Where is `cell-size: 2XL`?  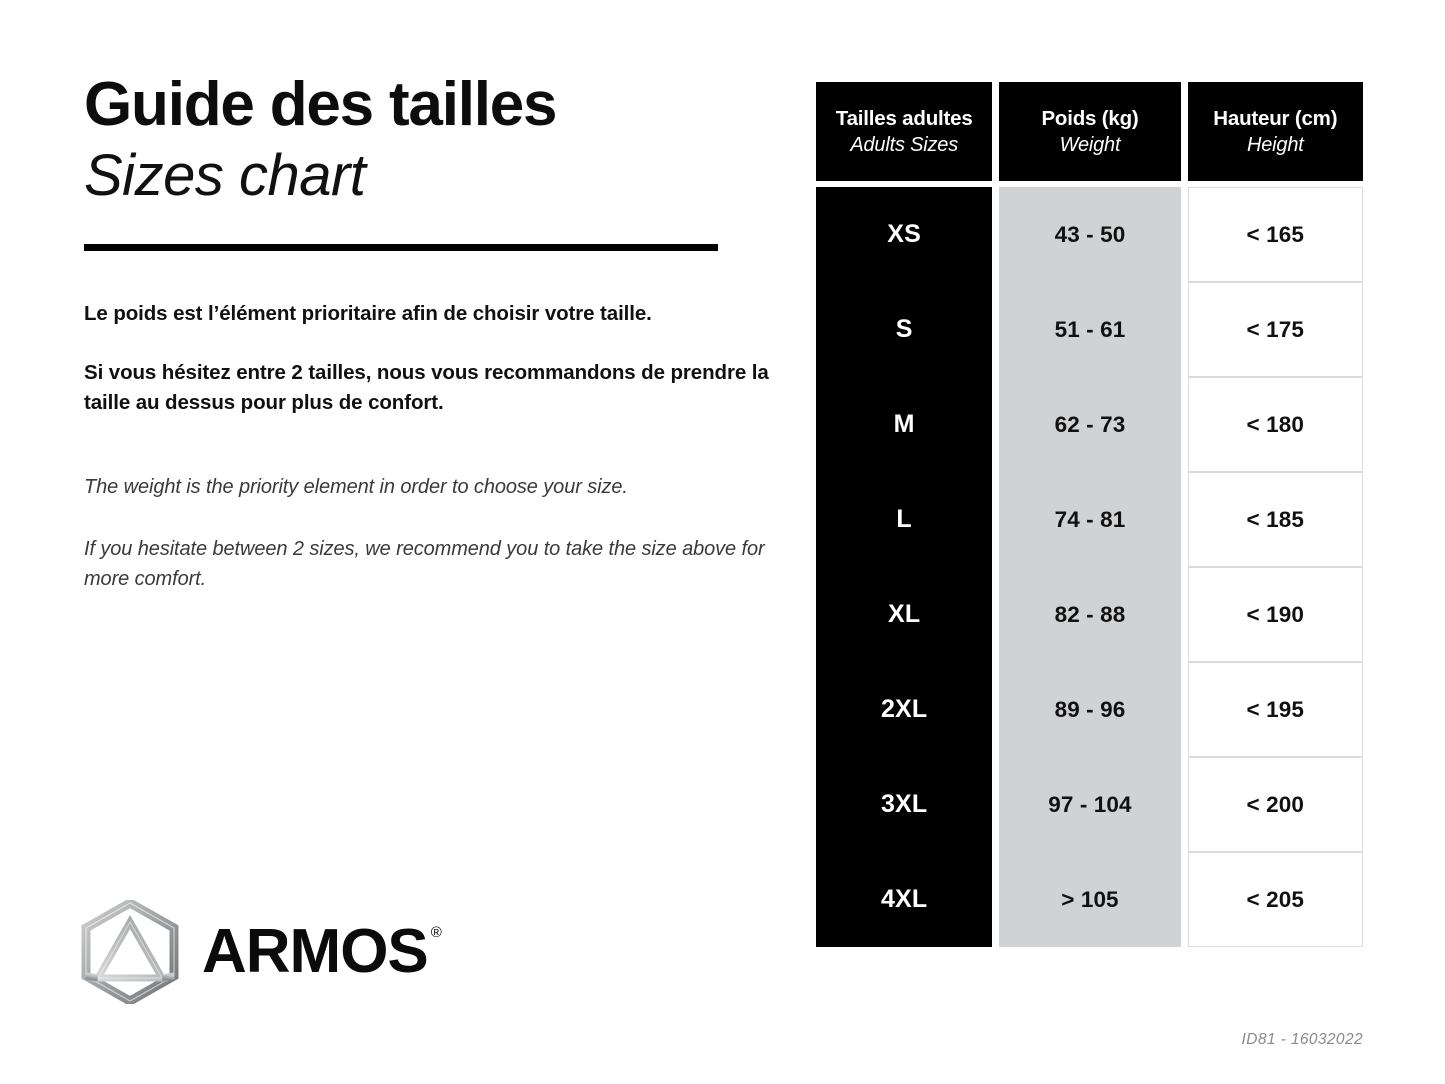 cell-size: 2XL is located at coordinates (904, 709).